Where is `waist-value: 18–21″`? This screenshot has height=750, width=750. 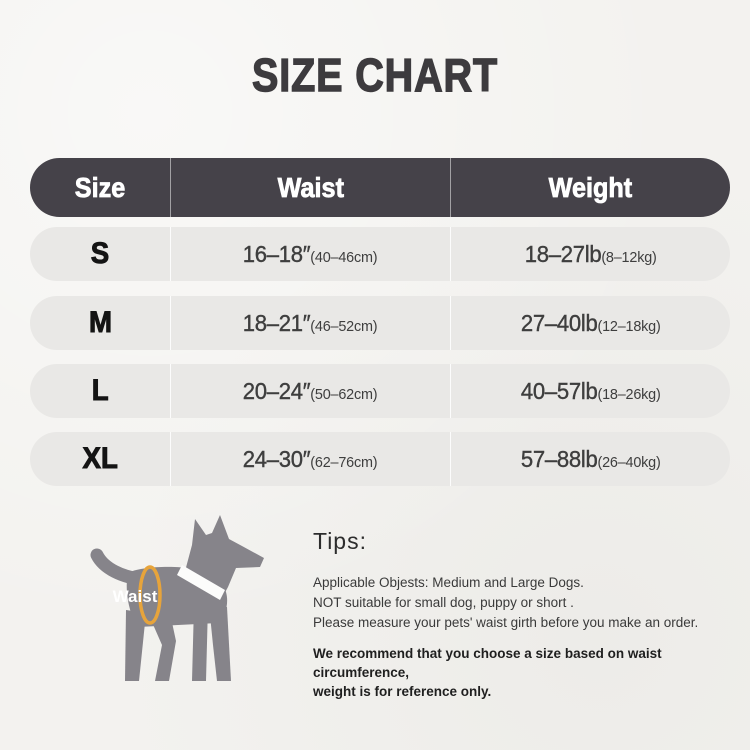 waist-value: 18–21″ is located at coordinates (277, 322).